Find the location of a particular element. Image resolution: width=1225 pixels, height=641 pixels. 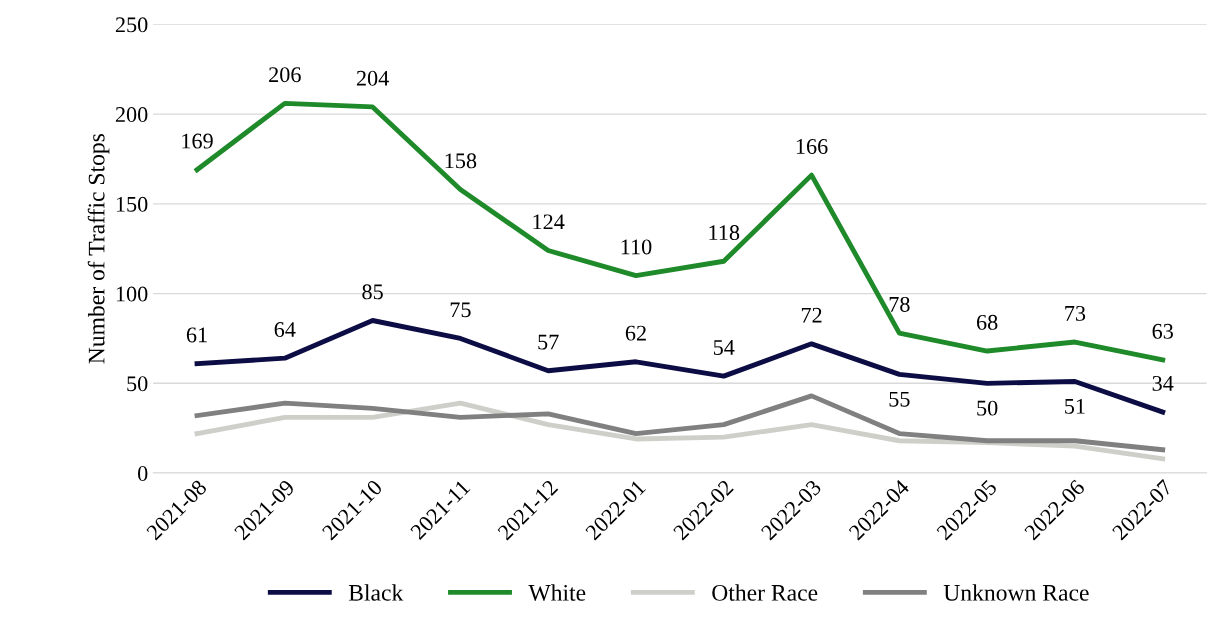

data-label: 51 is located at coordinates (1075, 406).